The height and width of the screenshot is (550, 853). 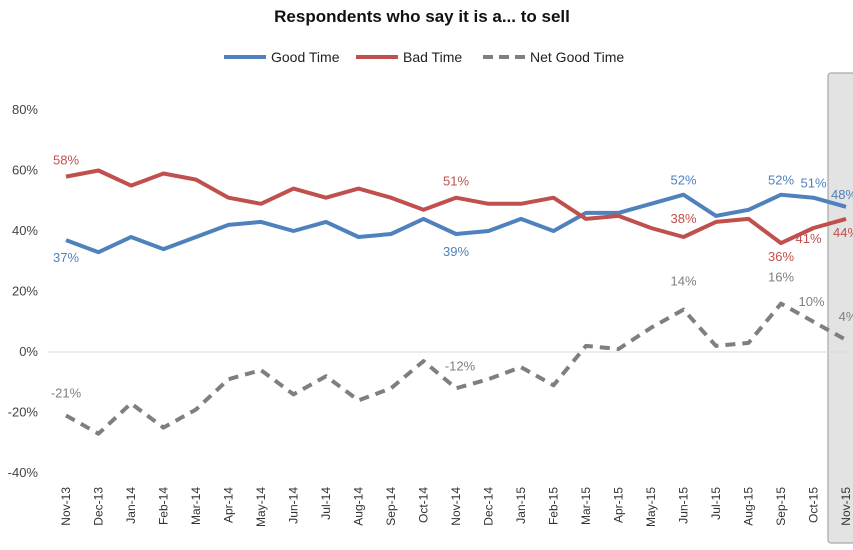 What do you see at coordinates (651, 507) in the screenshot?
I see `x-tick-label: May-15` at bounding box center [651, 507].